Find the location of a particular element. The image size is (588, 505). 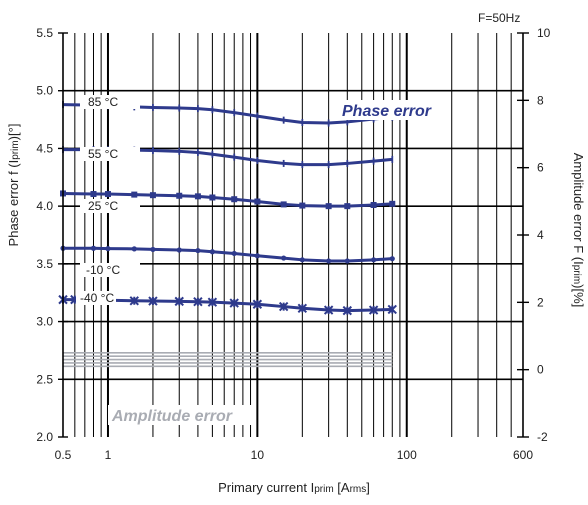

x-tick-label: 600 is located at coordinates (523, 455).